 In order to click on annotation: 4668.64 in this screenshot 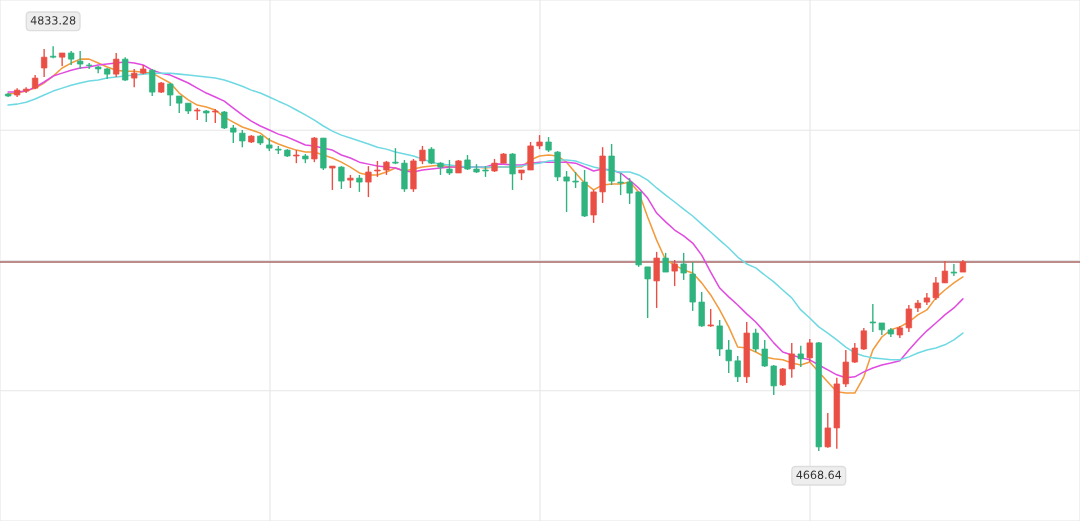, I will do `click(819, 475)`.